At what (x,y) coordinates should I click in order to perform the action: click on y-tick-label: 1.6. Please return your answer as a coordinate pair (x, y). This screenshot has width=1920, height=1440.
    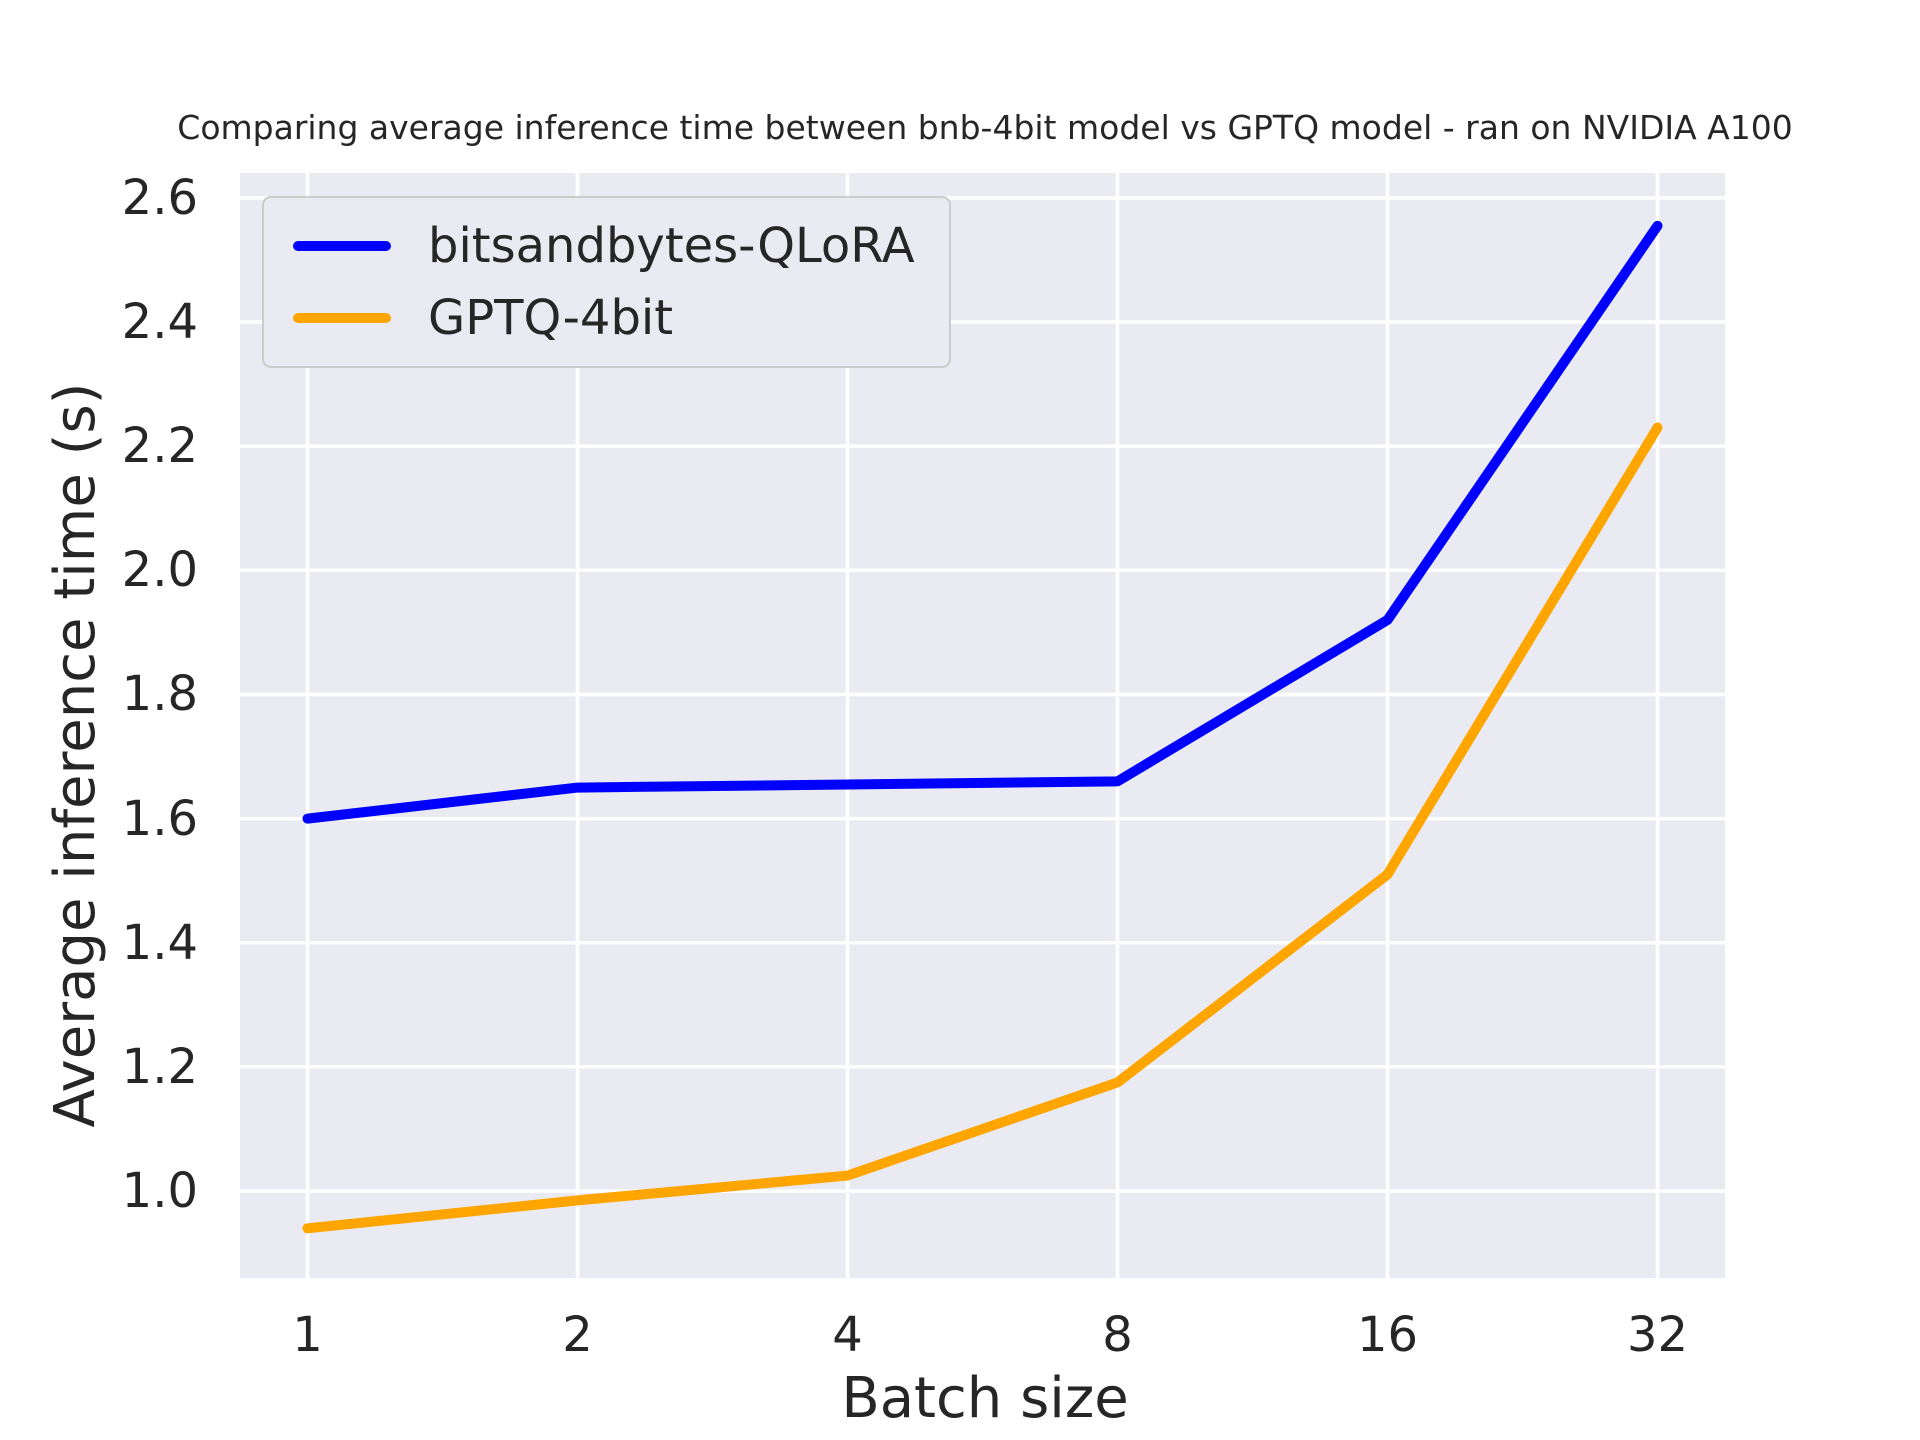
    Looking at the image, I should click on (159, 818).